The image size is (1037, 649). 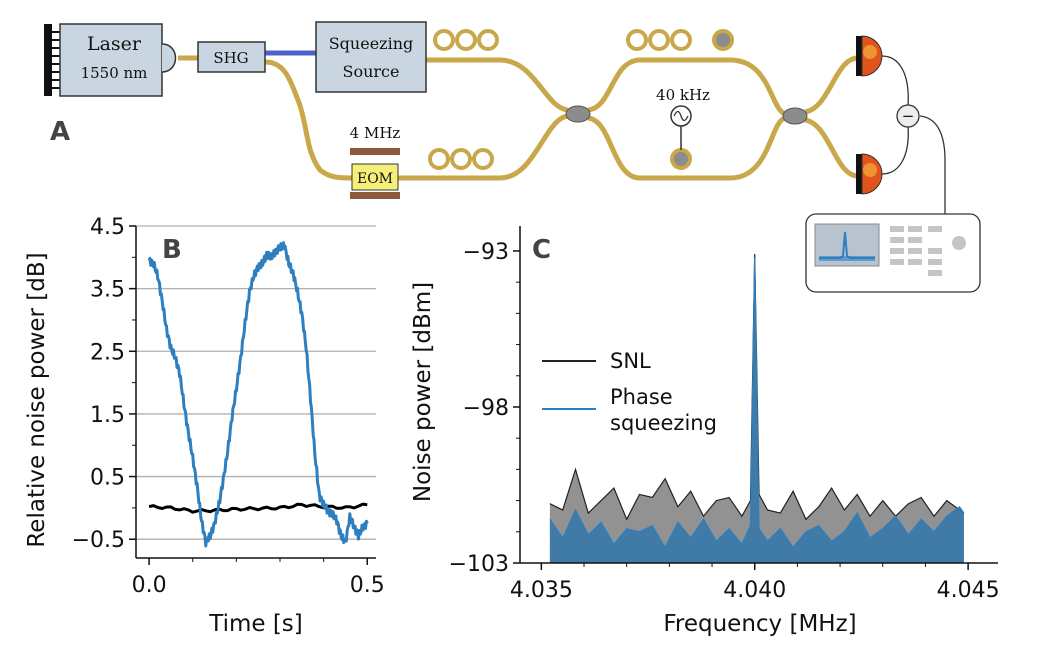 What do you see at coordinates (483, 147) in the screenshot?
I see `fiber-eom-bs1` at bounding box center [483, 147].